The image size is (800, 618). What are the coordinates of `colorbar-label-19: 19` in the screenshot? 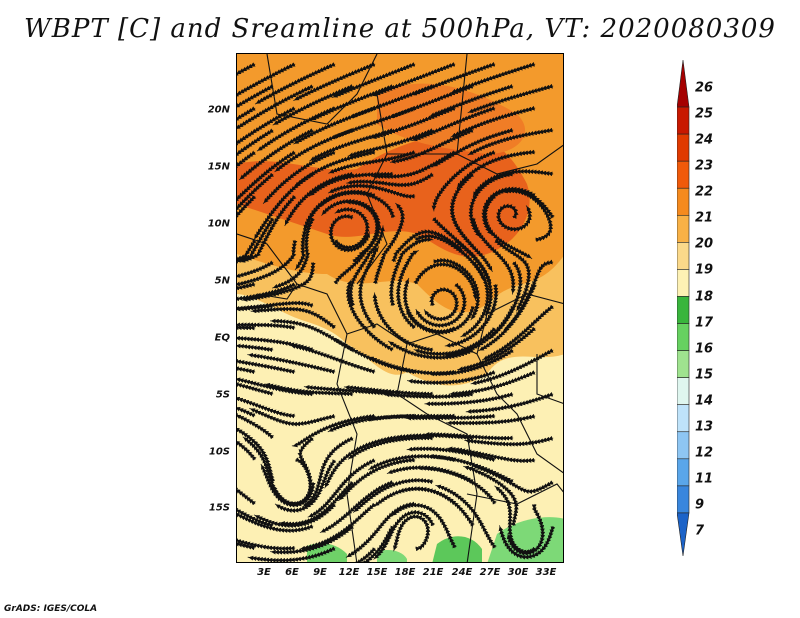 It's located at (704, 270).